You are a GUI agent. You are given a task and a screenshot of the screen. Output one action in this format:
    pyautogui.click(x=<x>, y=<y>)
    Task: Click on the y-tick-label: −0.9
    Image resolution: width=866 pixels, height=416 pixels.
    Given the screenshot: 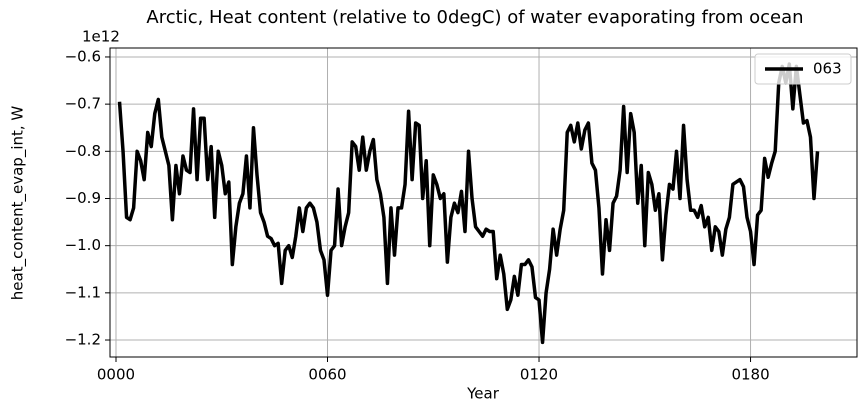 What is the action you would take?
    pyautogui.click(x=83, y=198)
    